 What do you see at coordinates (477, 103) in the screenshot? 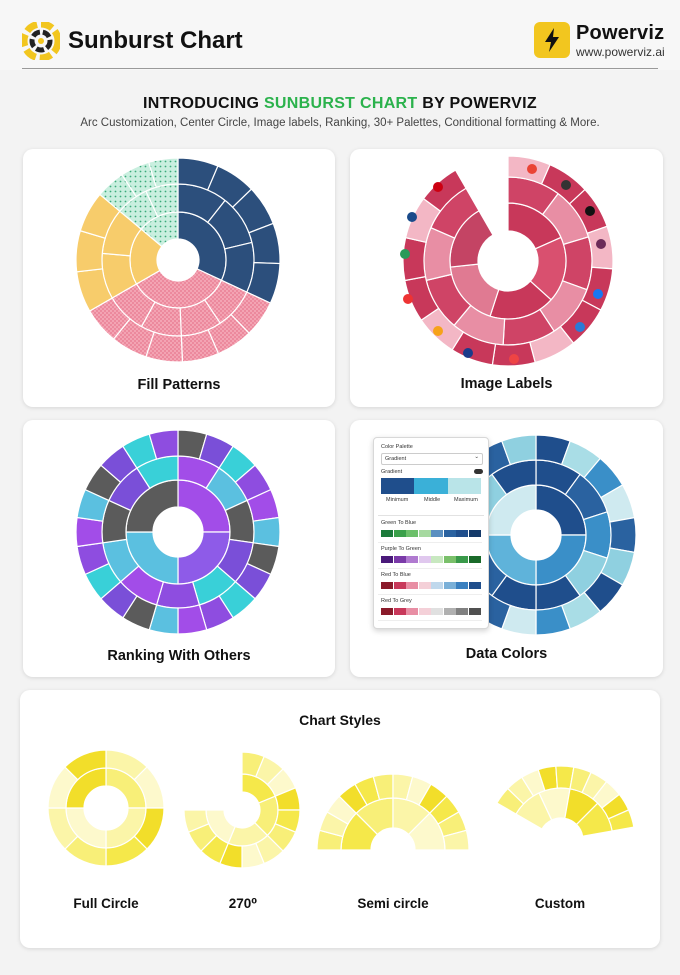
I see `intro-suffix: BY POWERVIZ` at bounding box center [477, 103].